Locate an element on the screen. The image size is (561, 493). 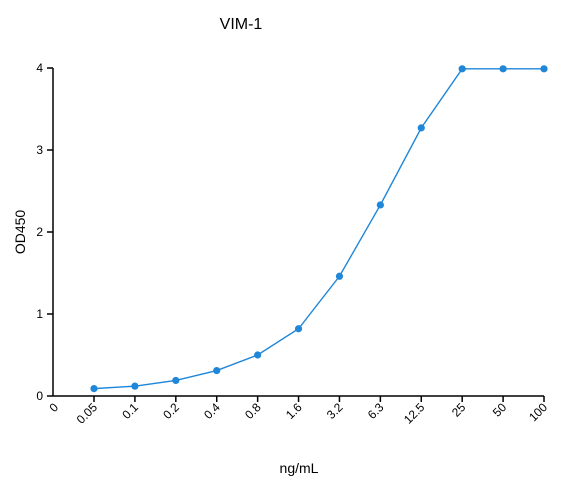
x-tick-label-4: 0.8 is located at coordinates (253, 411).